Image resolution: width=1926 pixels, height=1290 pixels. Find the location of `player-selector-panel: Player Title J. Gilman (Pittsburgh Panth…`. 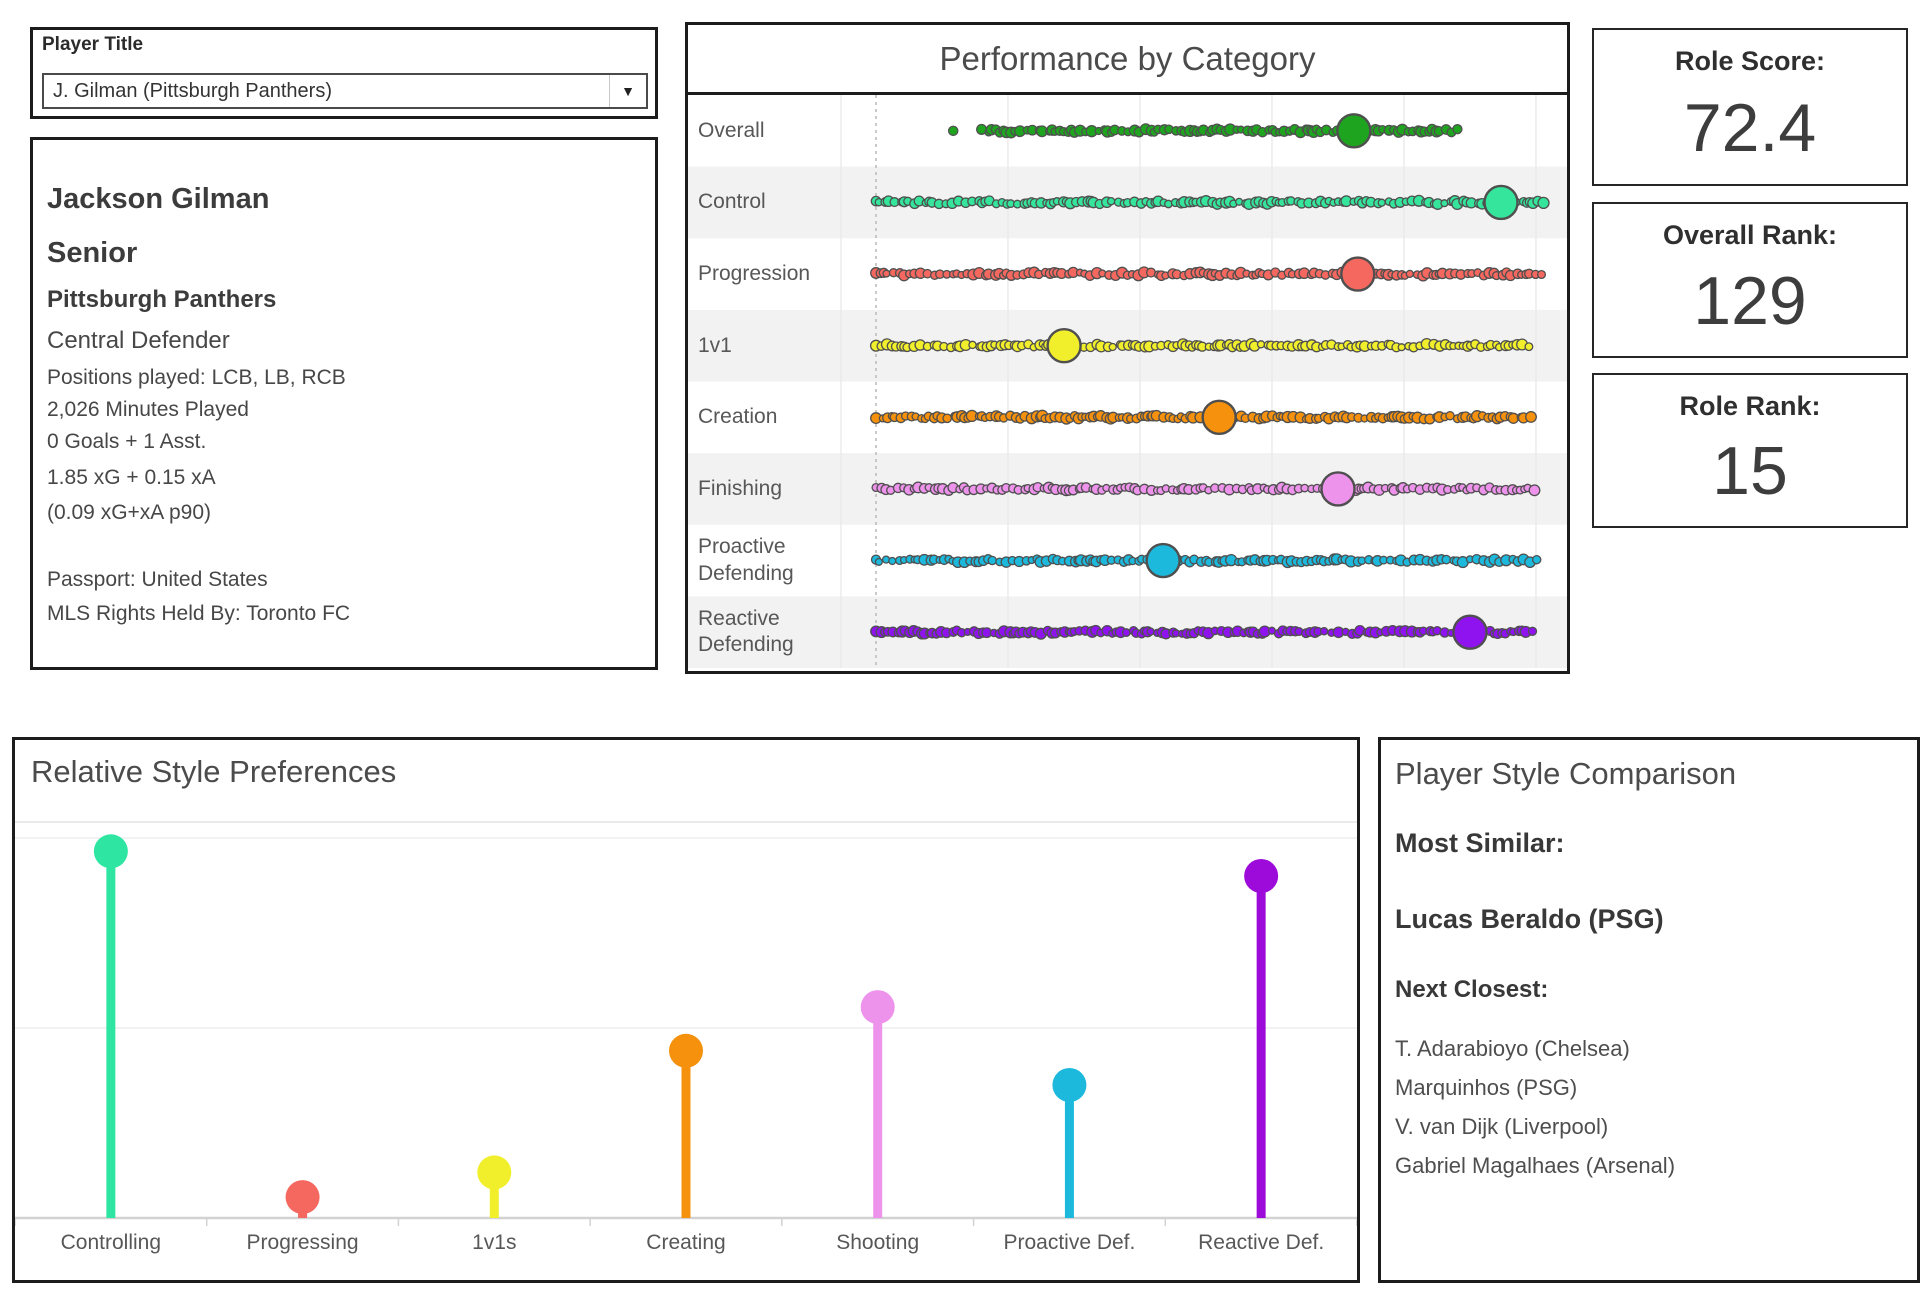

player-selector-panel: Player Title J. Gilman (Pittsburgh Panth… is located at coordinates (344, 73).